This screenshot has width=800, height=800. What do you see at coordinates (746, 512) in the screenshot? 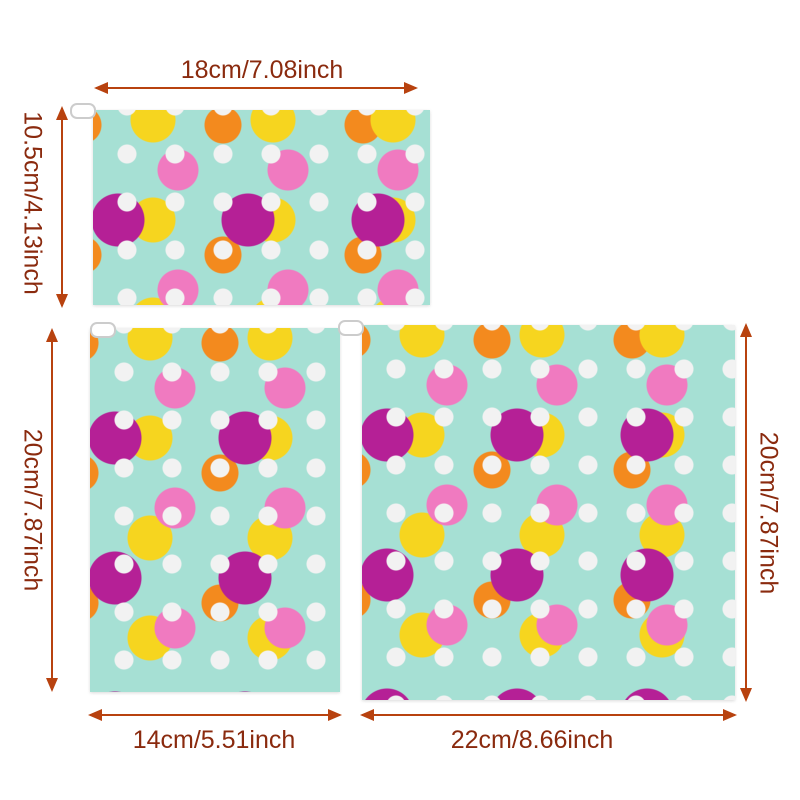
I see `large-bag-height-arrow` at bounding box center [746, 512].